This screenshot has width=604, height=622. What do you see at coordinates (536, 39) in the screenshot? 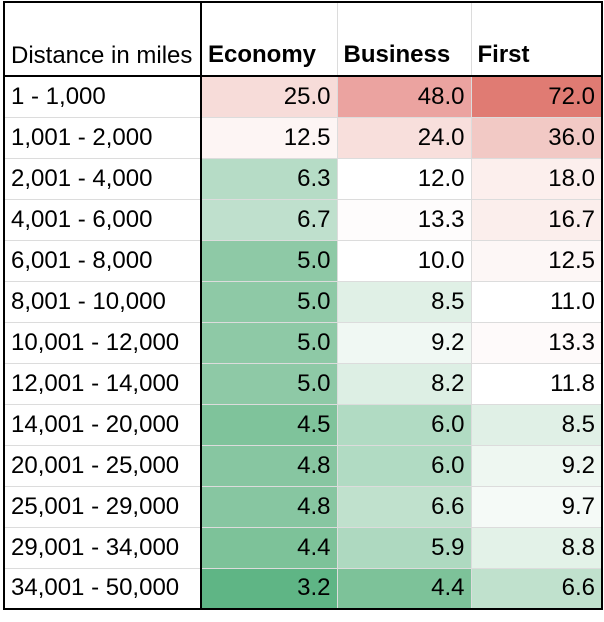
I see `header-first: First` at bounding box center [536, 39].